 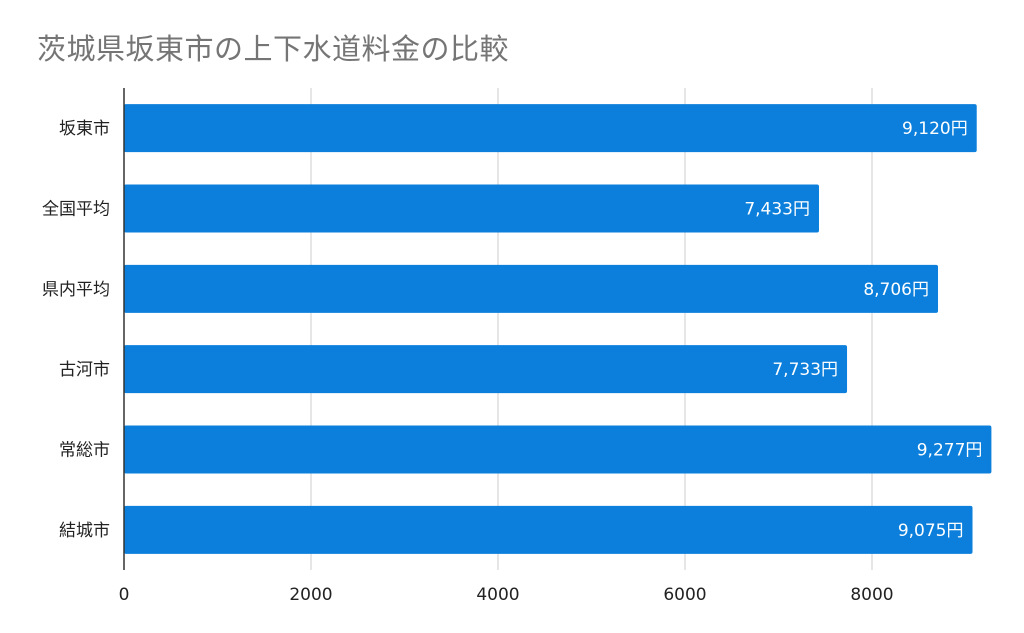 What do you see at coordinates (76, 210) in the screenshot?
I see `category-label-1: 全国平均` at bounding box center [76, 210].